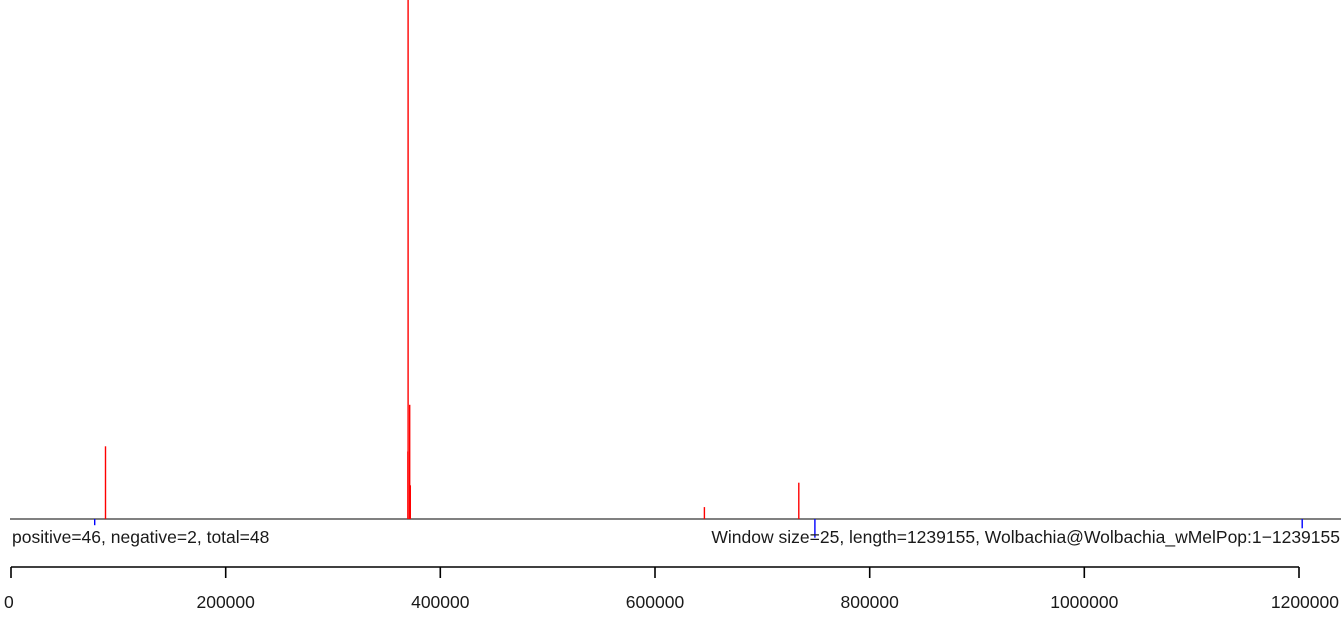  Describe the element at coordinates (225, 602) in the screenshot. I see `x-tick-label-2: 200000` at that location.